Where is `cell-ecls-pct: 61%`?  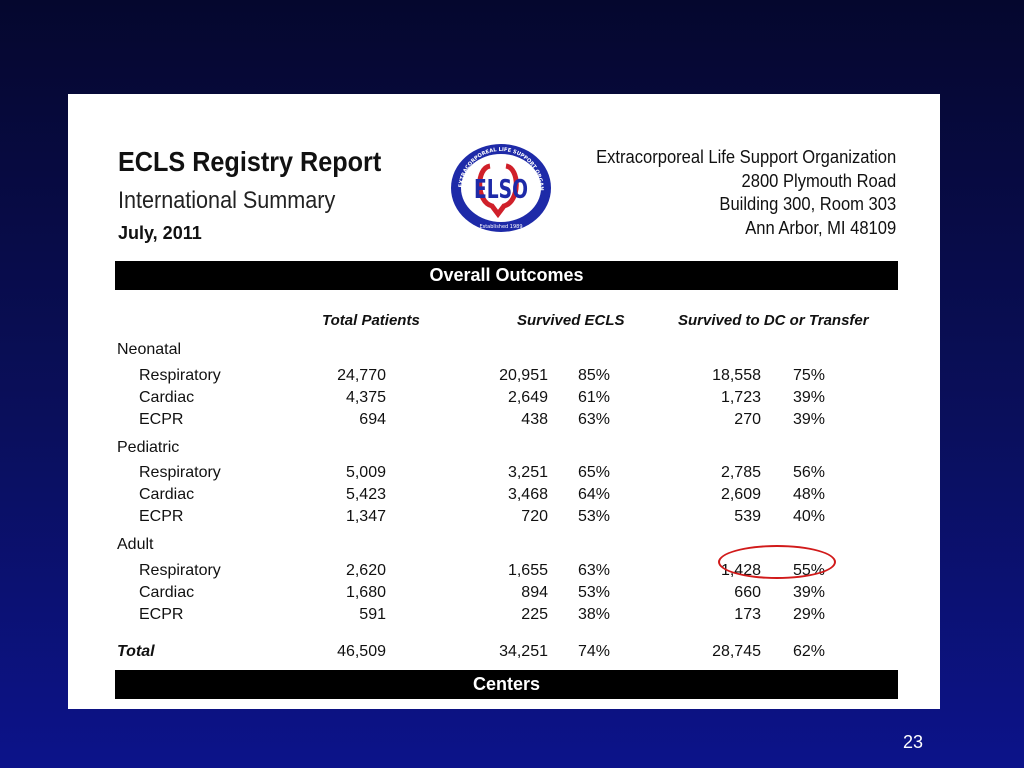
cell-ecls-pct: 61% is located at coordinates (594, 397).